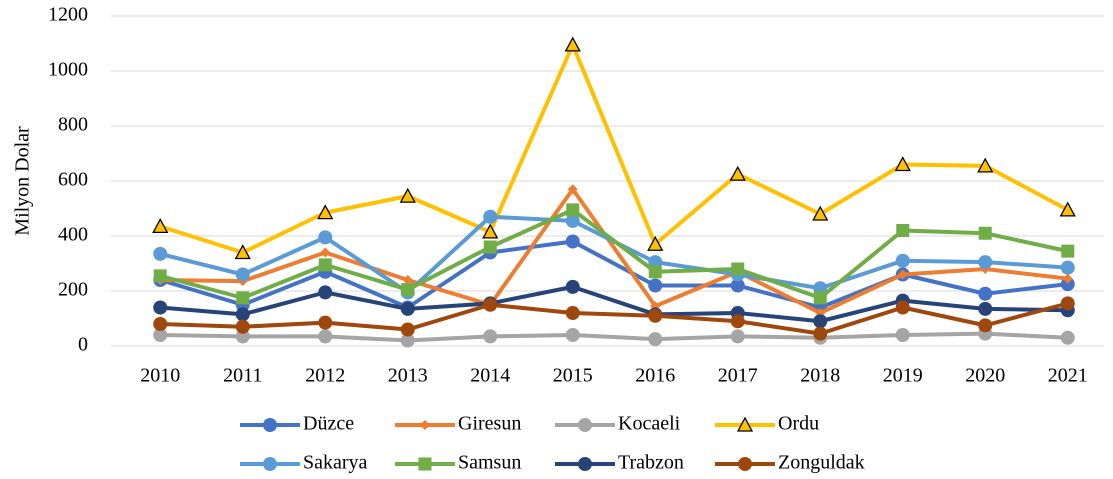 The image size is (1113, 479). What do you see at coordinates (1068, 376) in the screenshot?
I see `x-tick-label: 2021` at bounding box center [1068, 376].